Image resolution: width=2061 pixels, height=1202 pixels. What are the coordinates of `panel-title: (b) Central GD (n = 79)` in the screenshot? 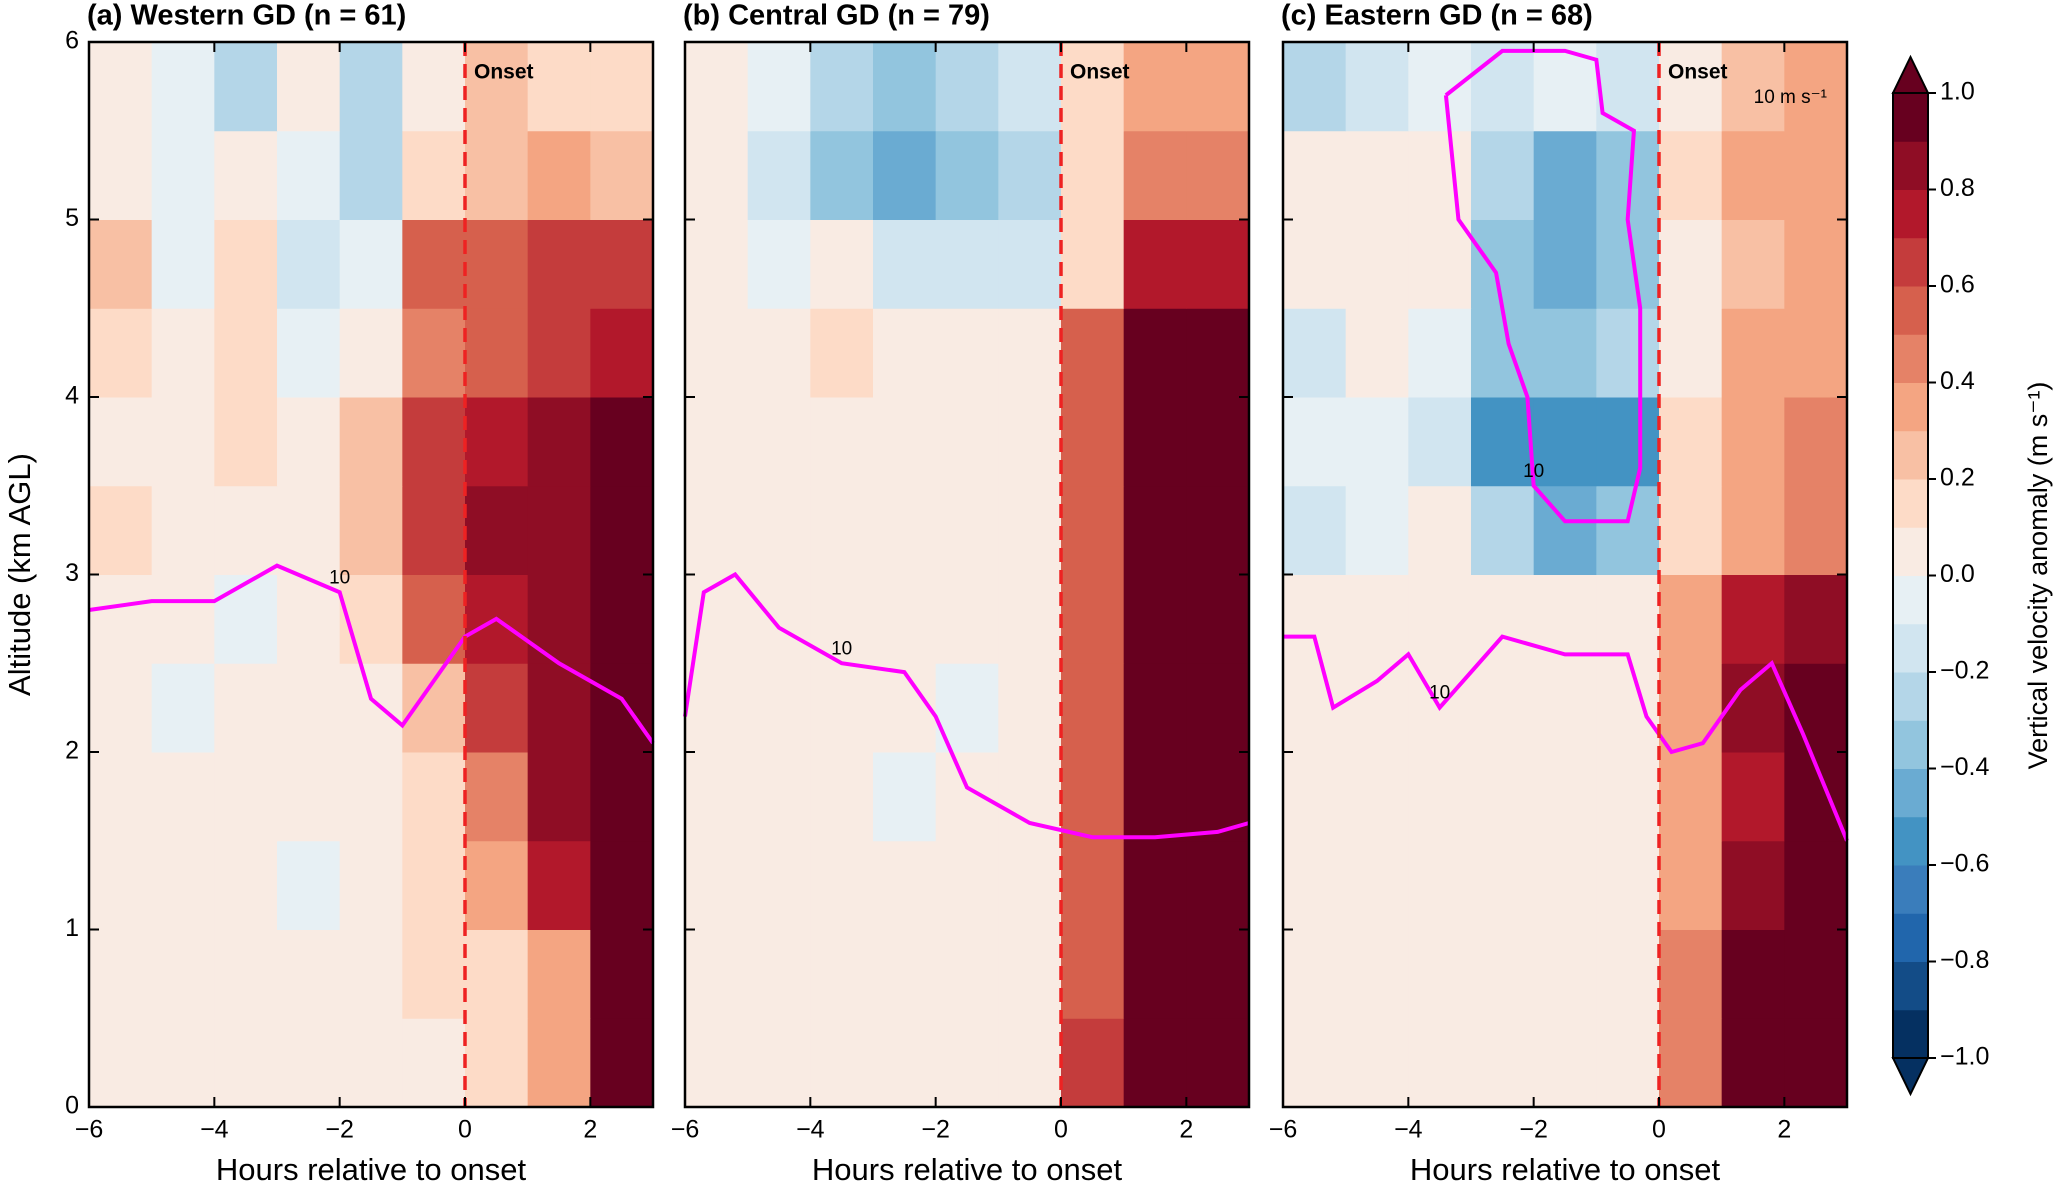 It's located at (836, 16).